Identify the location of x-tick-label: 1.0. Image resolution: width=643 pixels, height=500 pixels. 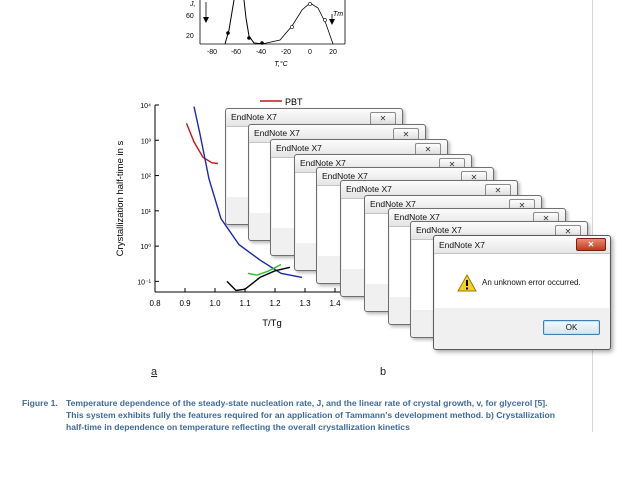
(215, 303).